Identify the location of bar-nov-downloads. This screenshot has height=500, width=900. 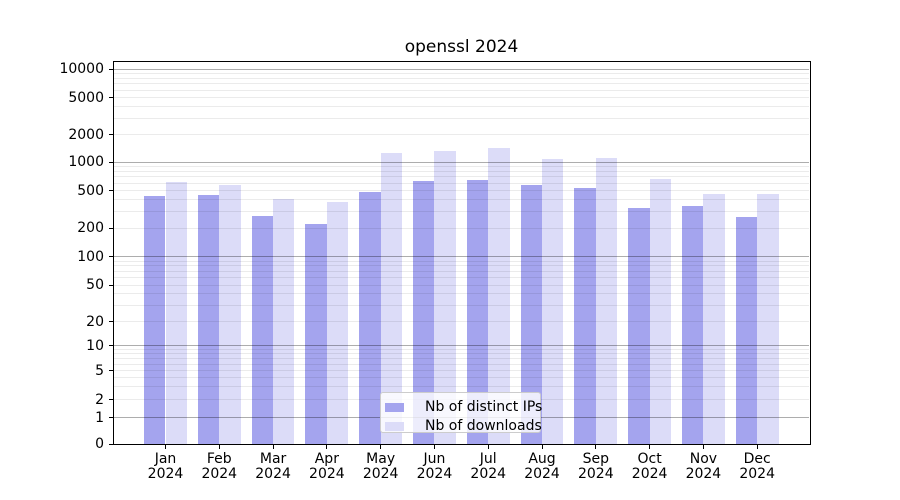
(714, 319).